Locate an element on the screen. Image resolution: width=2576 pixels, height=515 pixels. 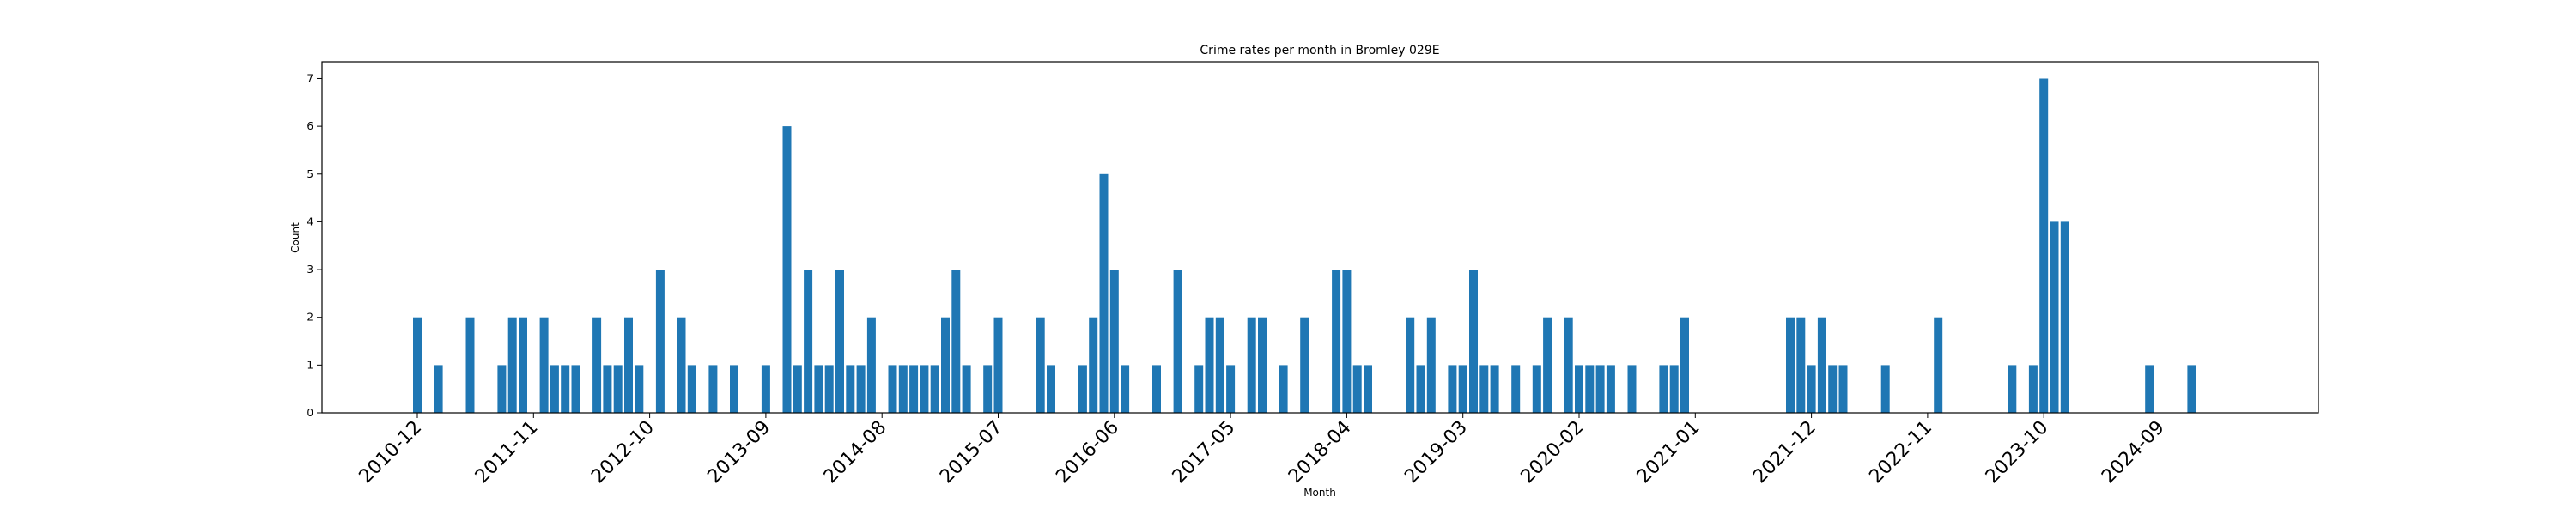
y-tick-label-1: 1 is located at coordinates (310, 365).